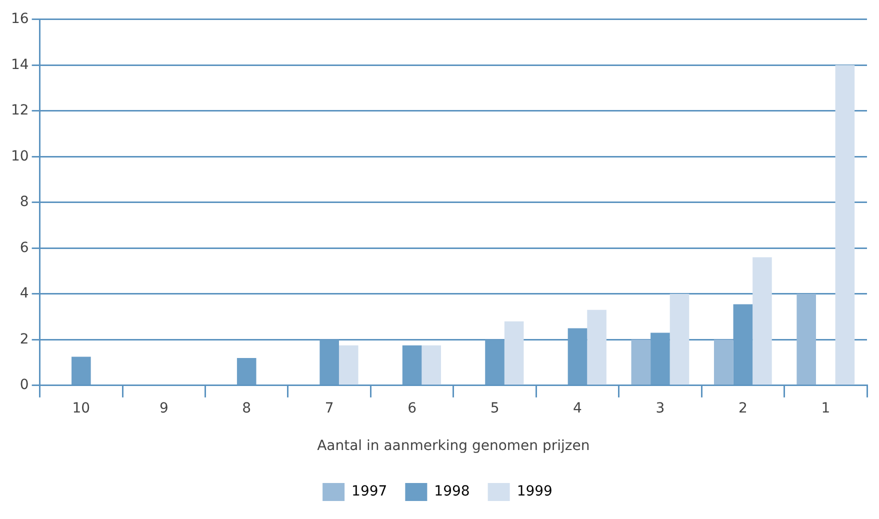  Describe the element at coordinates (24, 202) in the screenshot. I see `y-tick-label: 8` at that location.